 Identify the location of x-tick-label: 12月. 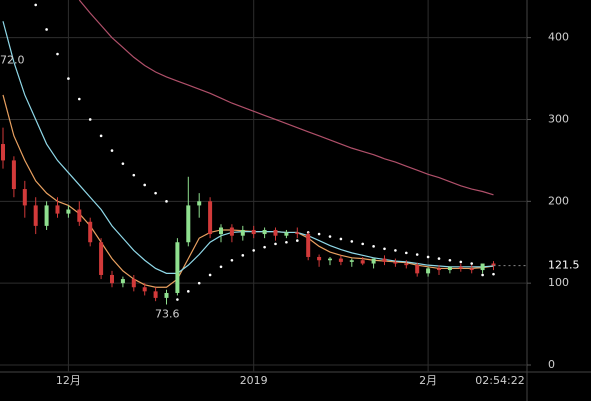
(68, 380).